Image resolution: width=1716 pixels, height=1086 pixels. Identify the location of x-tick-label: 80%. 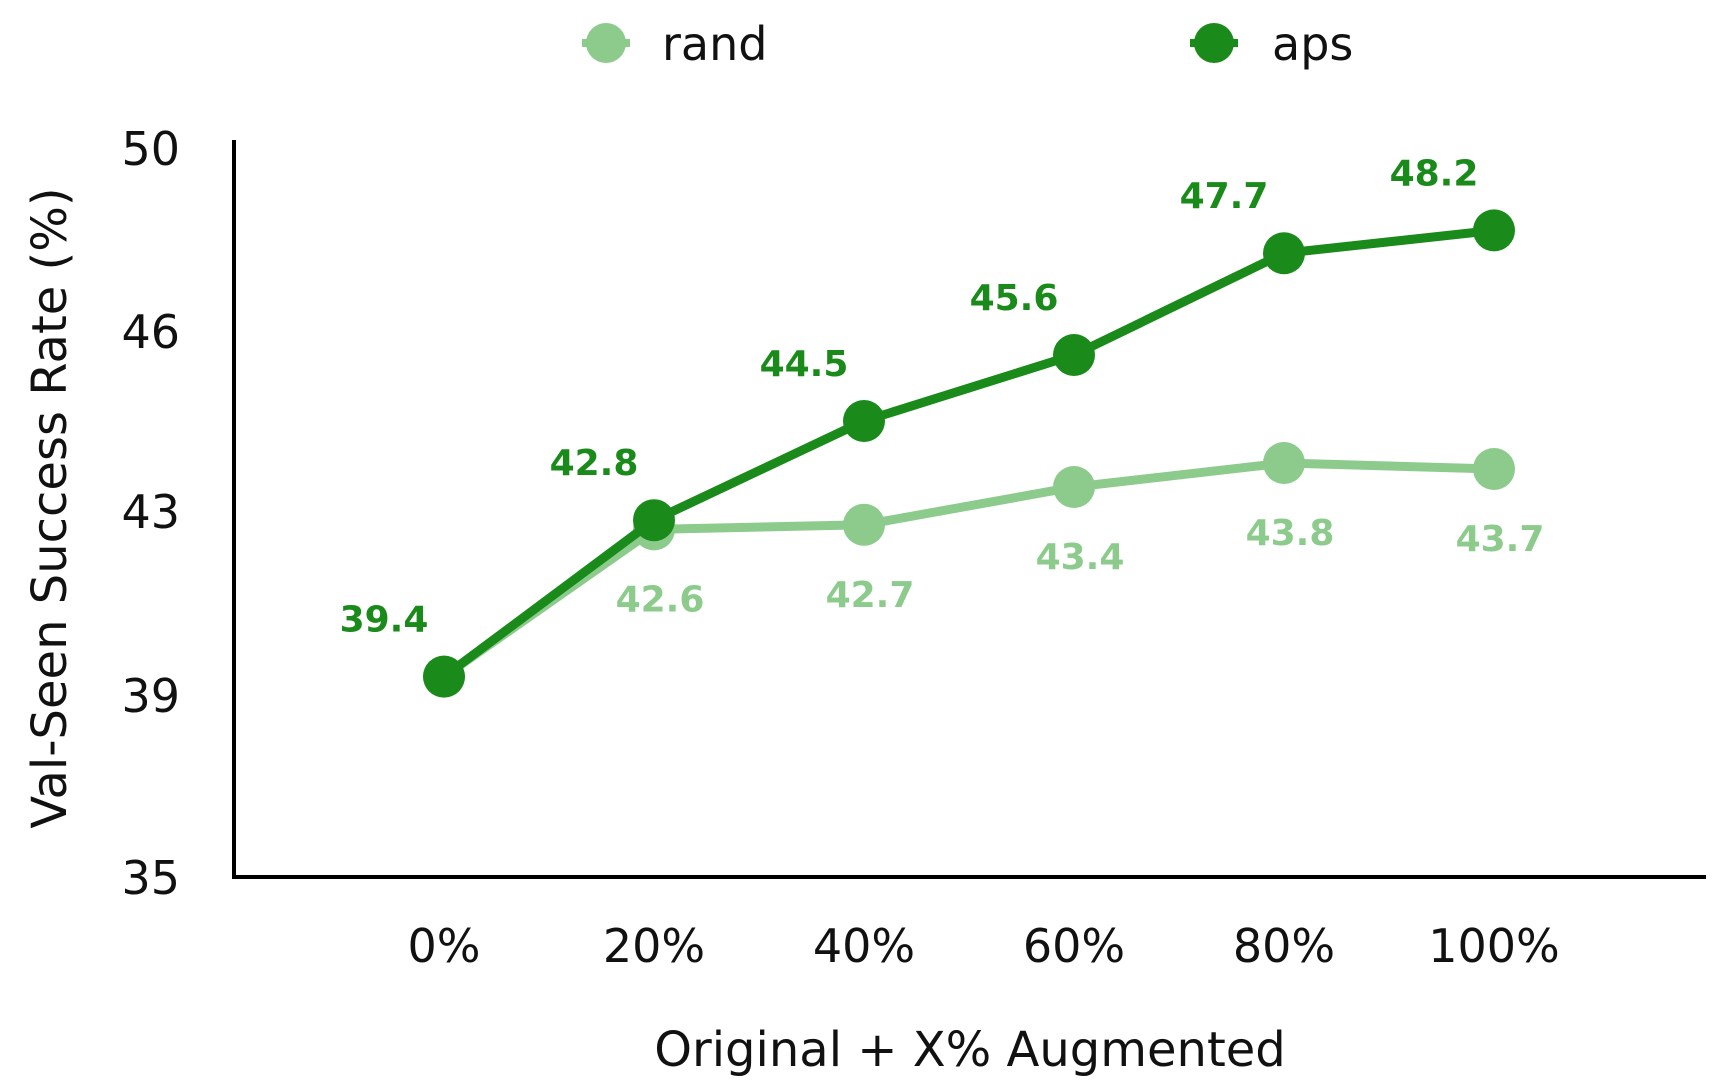
(1284, 946).